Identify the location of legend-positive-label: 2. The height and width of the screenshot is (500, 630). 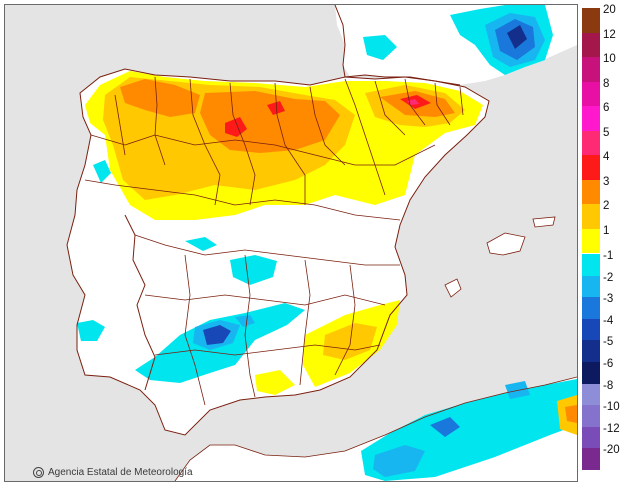
(606, 206).